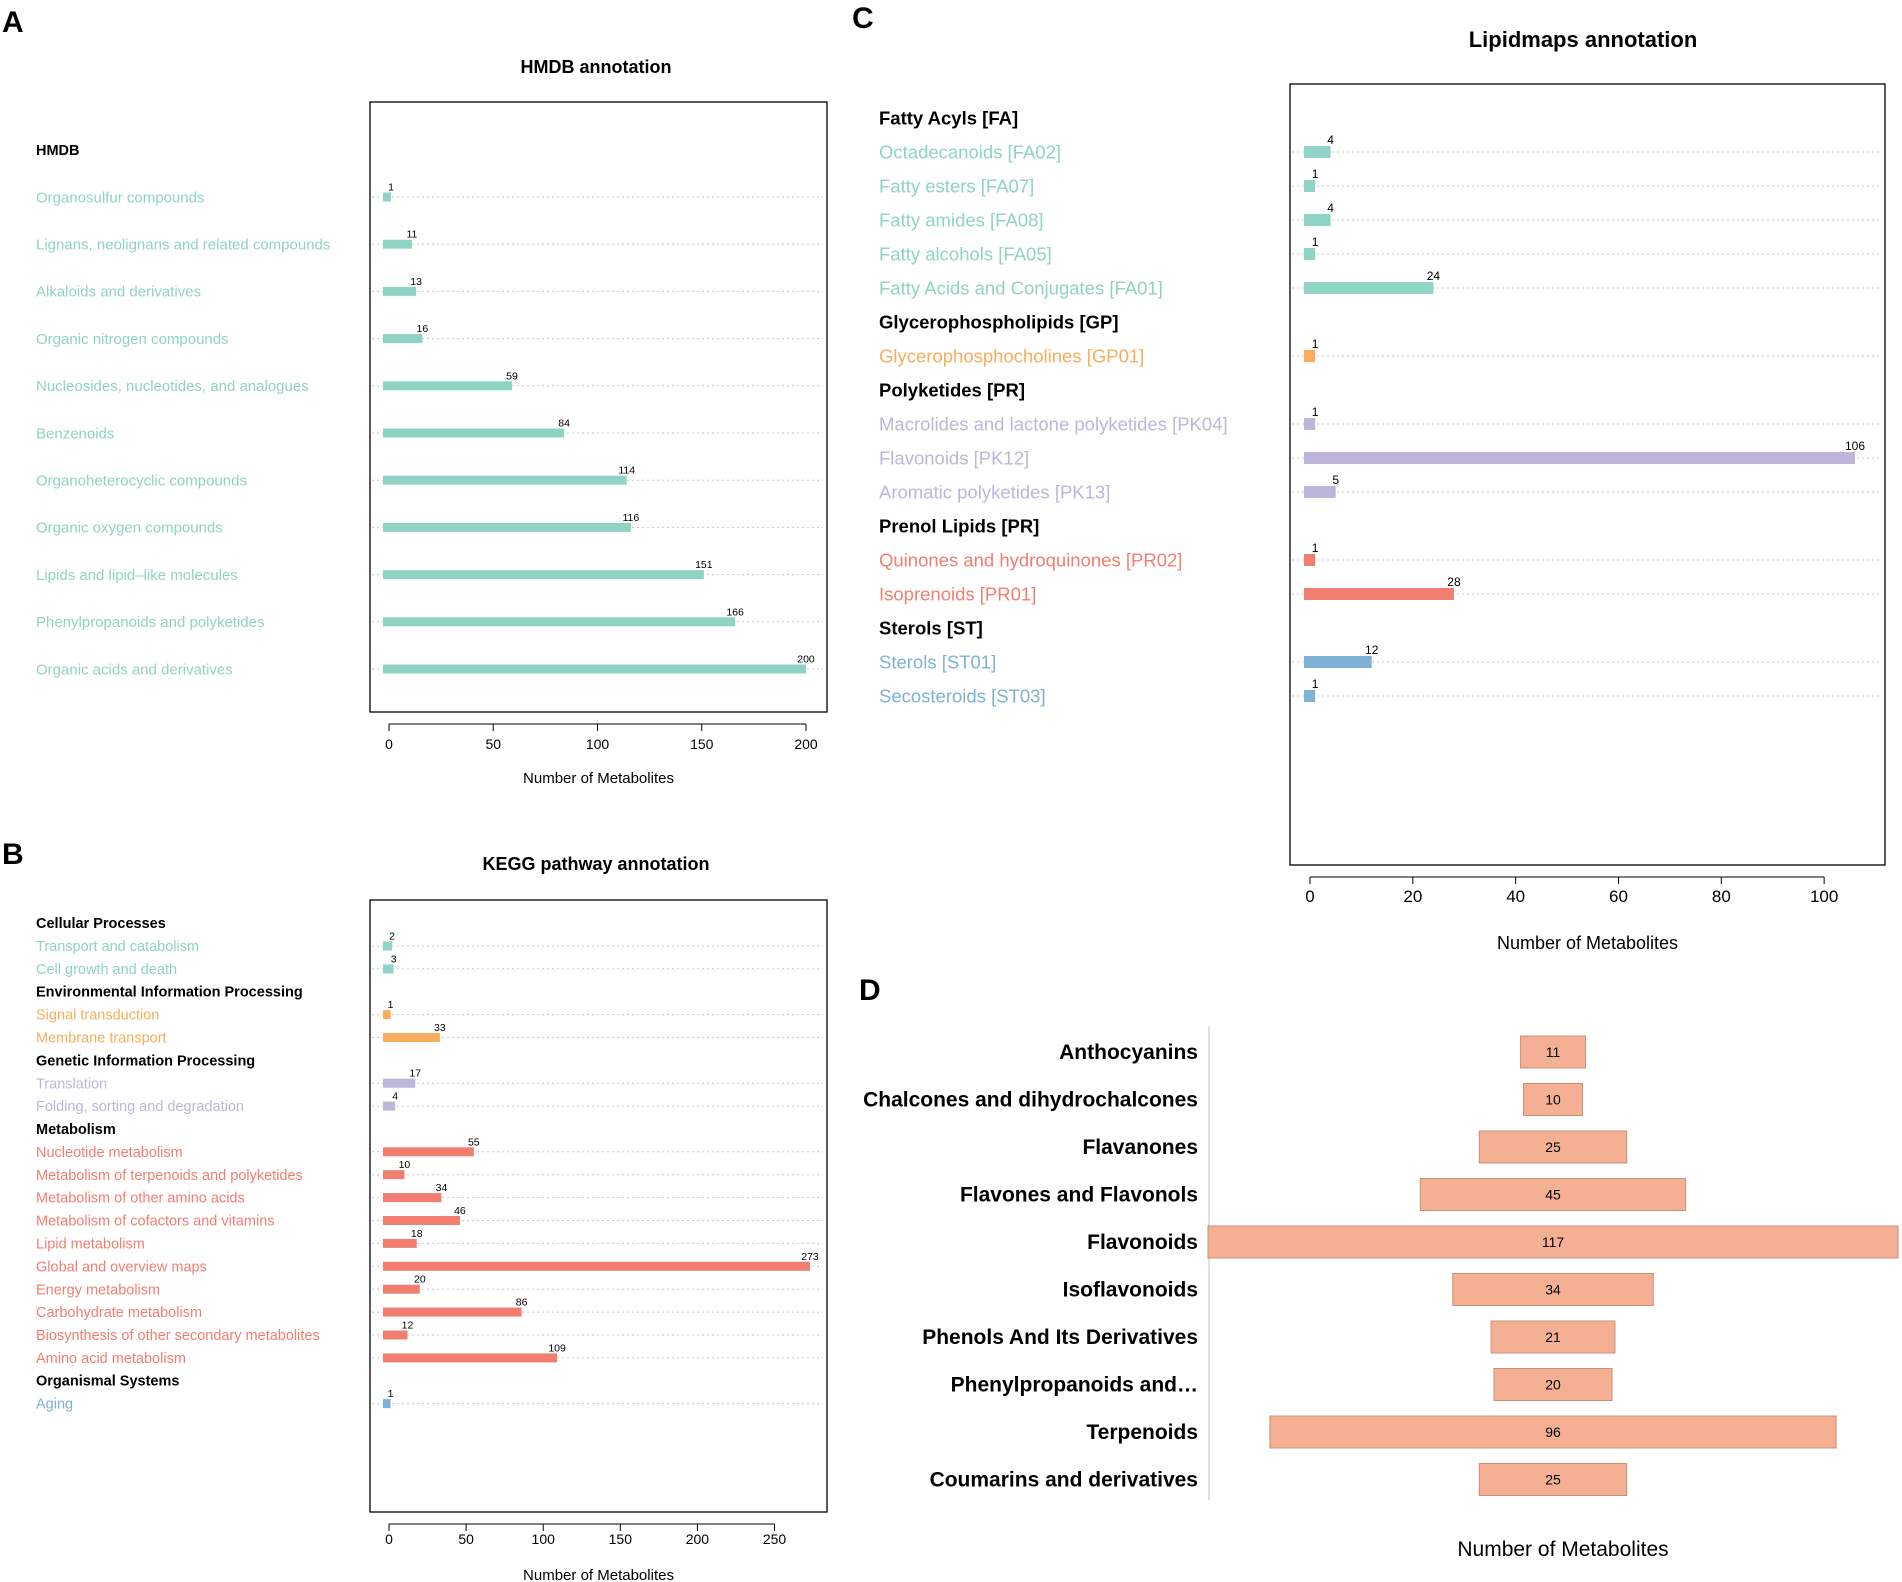 Image resolution: width=1902 pixels, height=1582 pixels. What do you see at coordinates (962, 695) in the screenshot?
I see `panel-c-category-label: Secosteroids [ST03]` at bounding box center [962, 695].